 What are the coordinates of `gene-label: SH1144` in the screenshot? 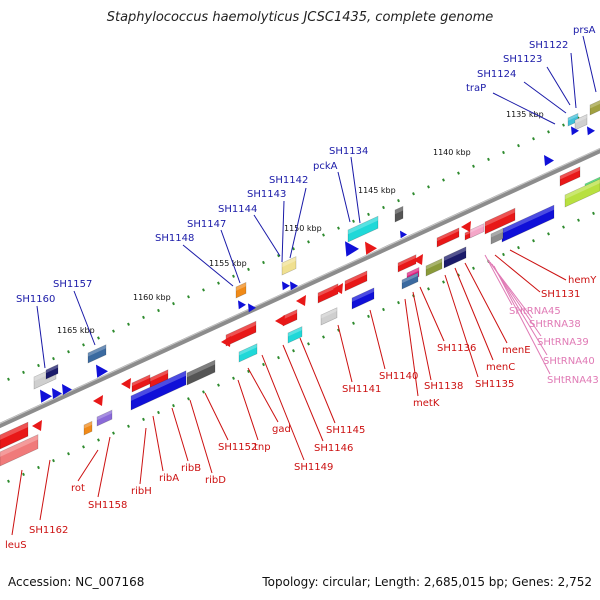 It's located at (237, 209).